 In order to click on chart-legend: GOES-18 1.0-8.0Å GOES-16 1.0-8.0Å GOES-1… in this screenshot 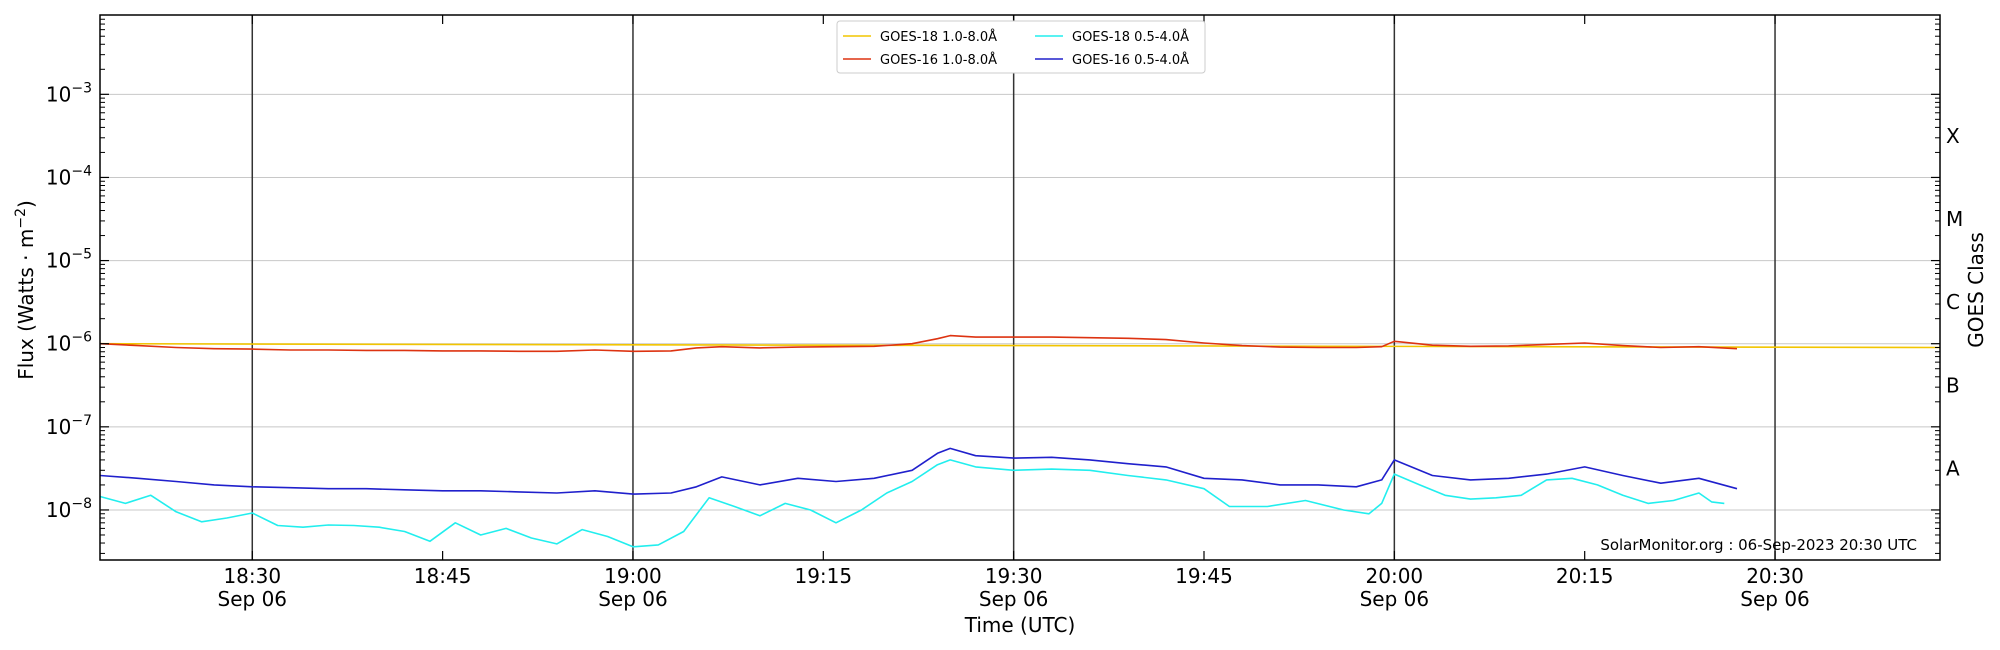, I will do `click(1021, 47)`.